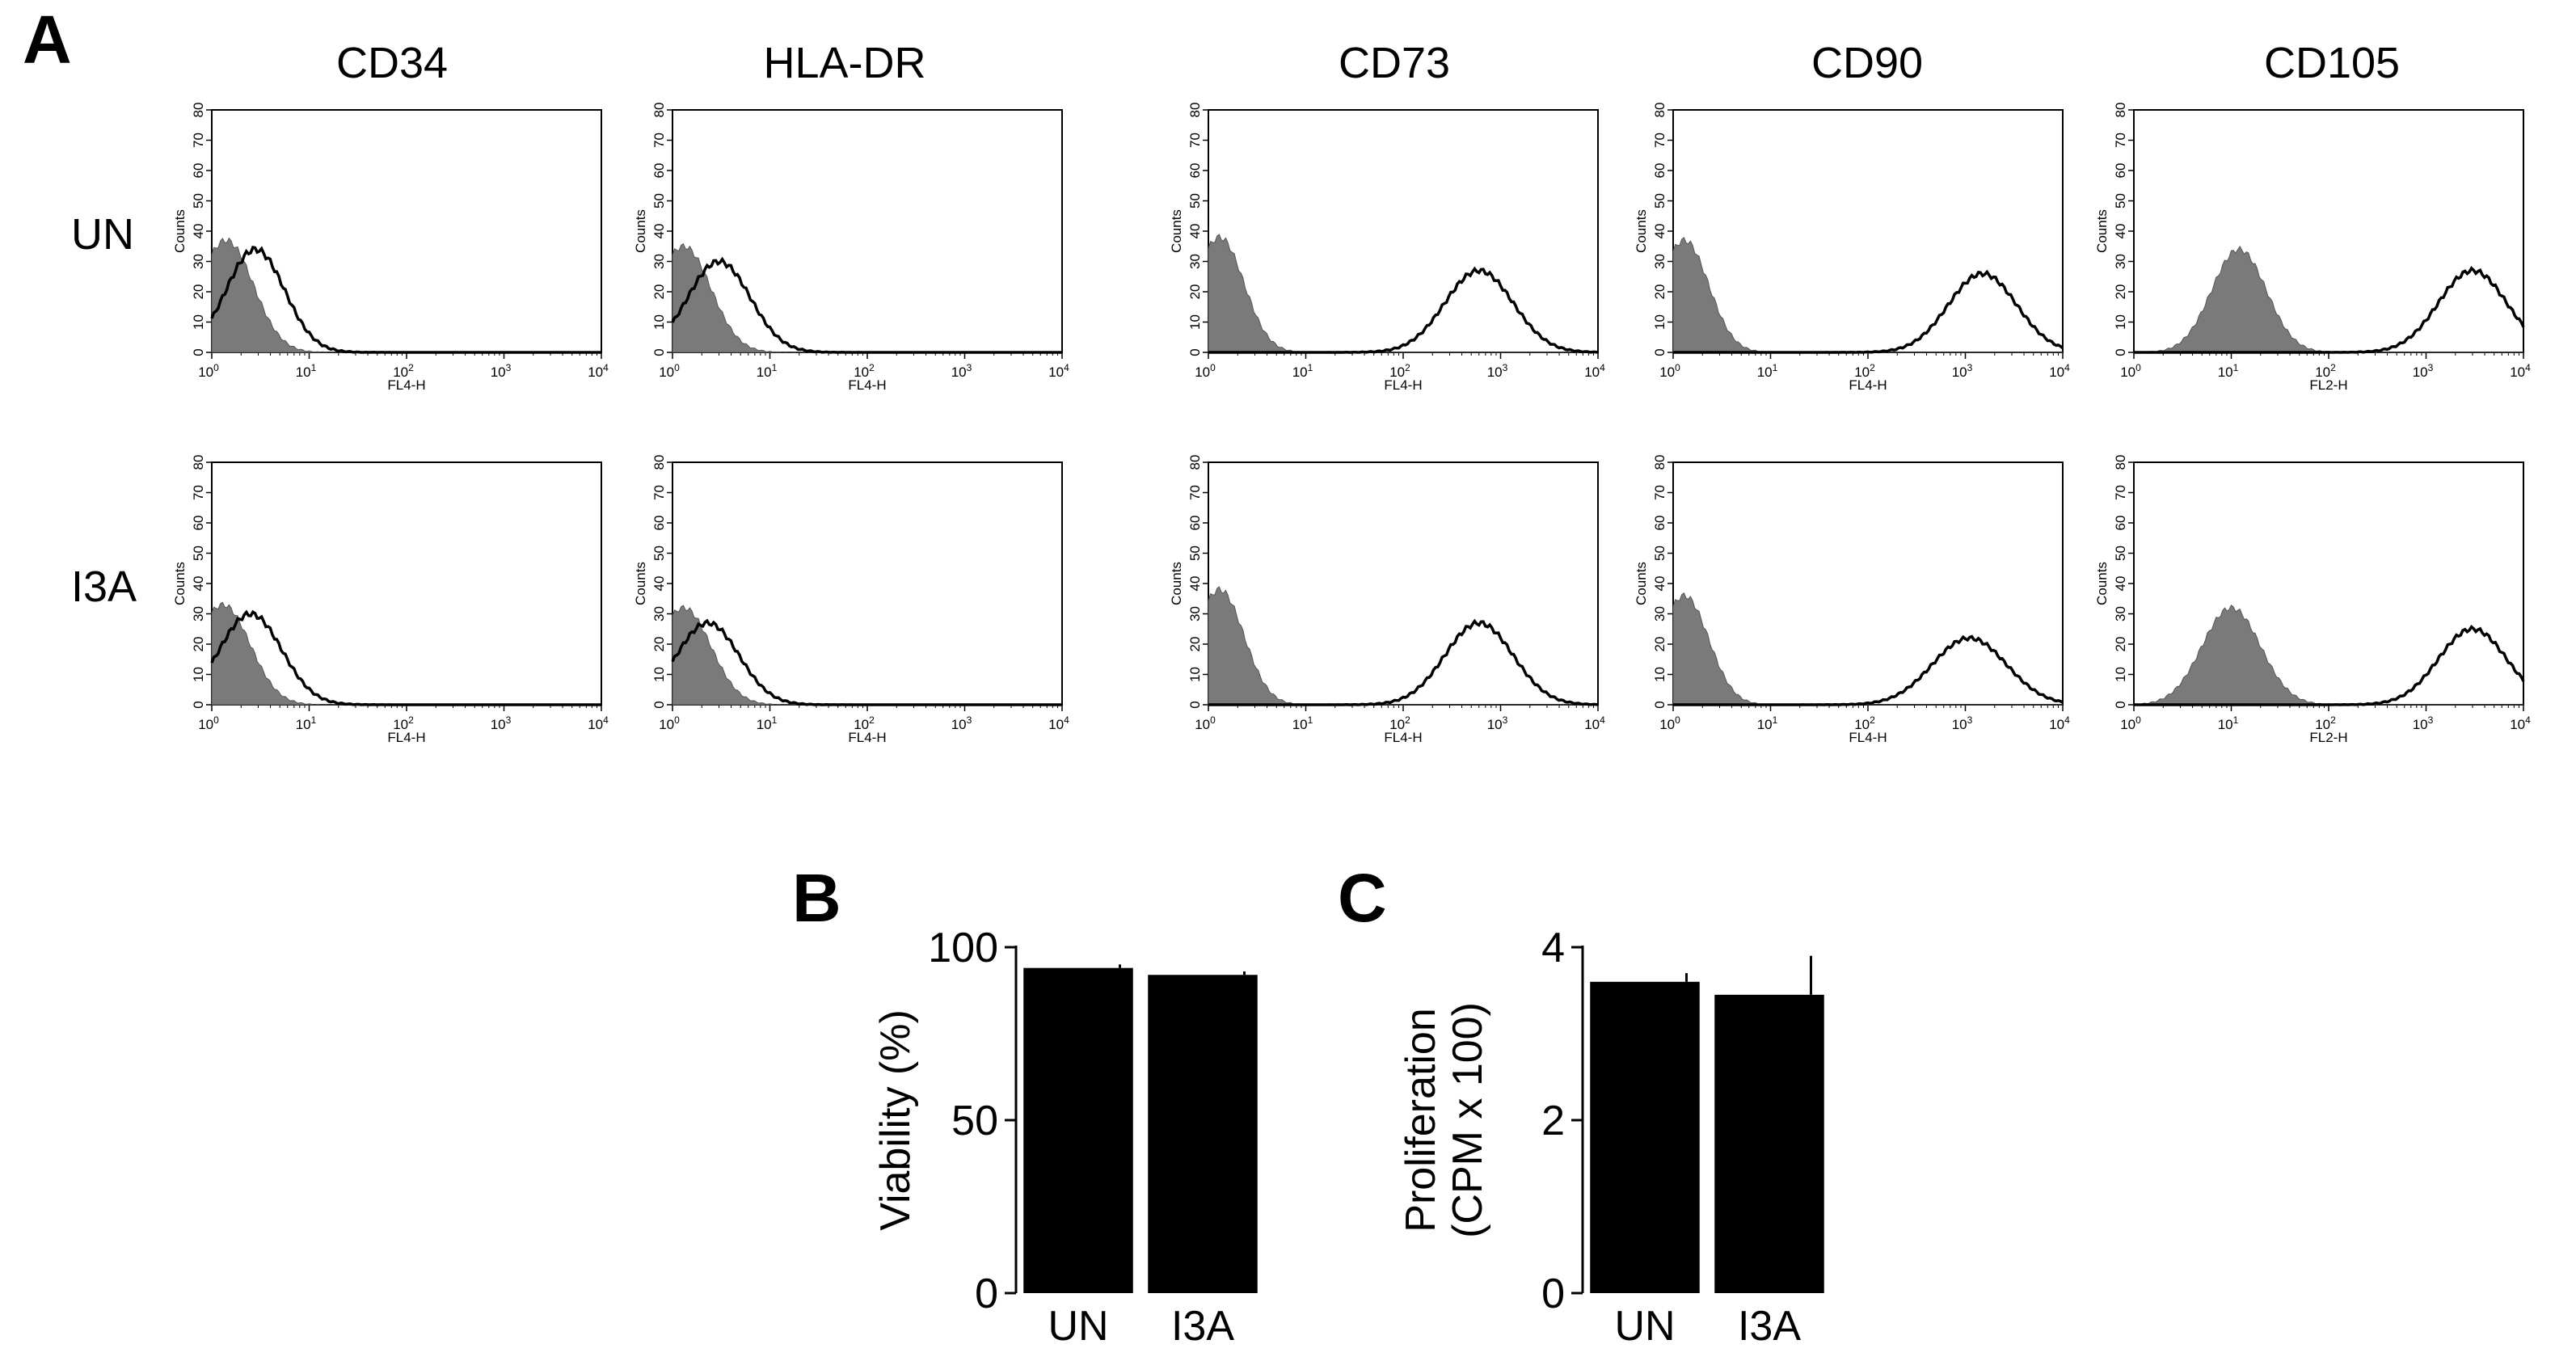 This screenshot has width=2576, height=1361. Describe the element at coordinates (407, 231) in the screenshot. I see `histogram-un-cd34-frame` at that location.